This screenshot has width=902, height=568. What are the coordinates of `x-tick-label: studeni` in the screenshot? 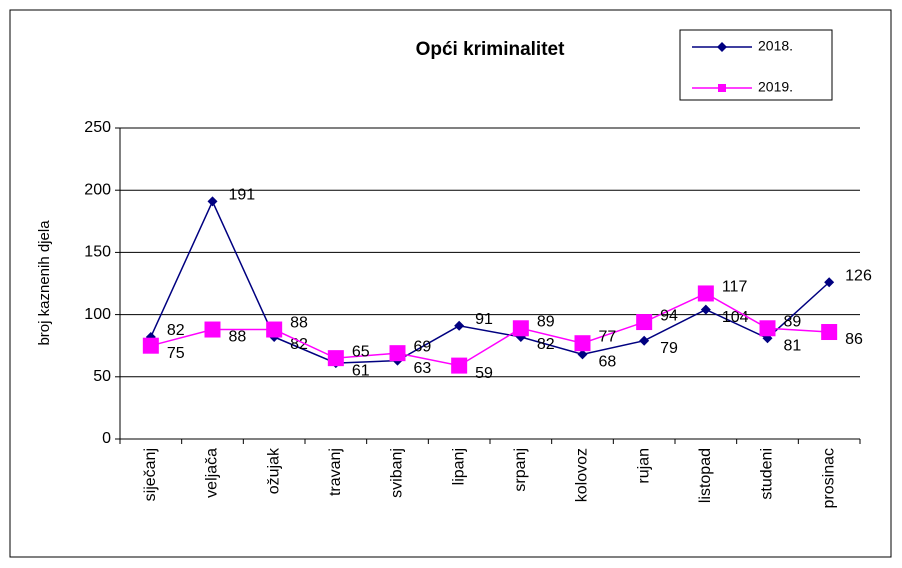 It's located at (767, 474).